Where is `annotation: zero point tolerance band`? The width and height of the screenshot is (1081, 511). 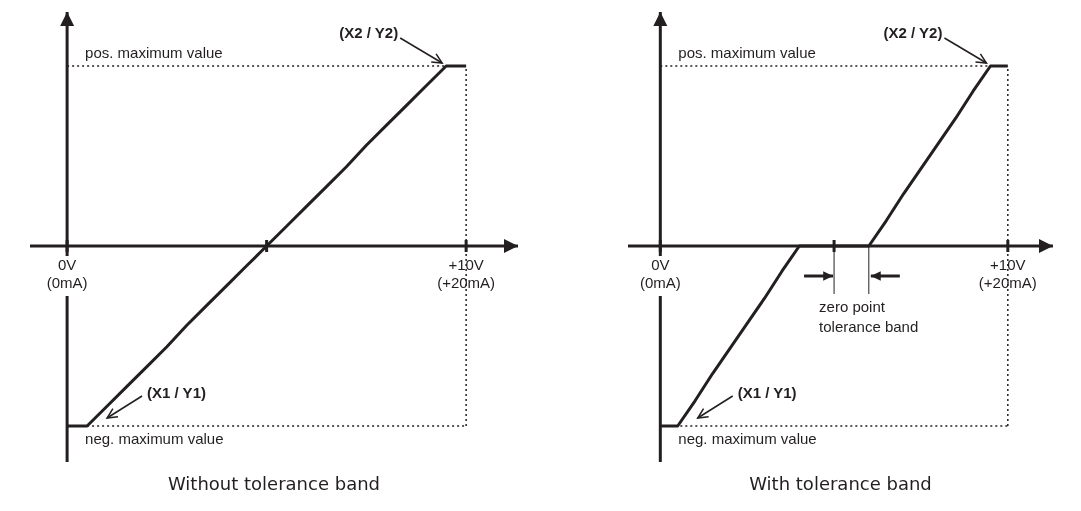
annotation: zero point tolerance band is located at coordinates (869, 316).